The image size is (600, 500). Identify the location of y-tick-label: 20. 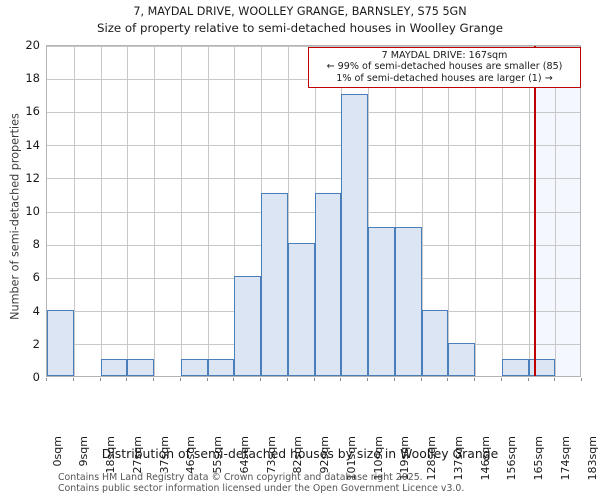
(32, 45).